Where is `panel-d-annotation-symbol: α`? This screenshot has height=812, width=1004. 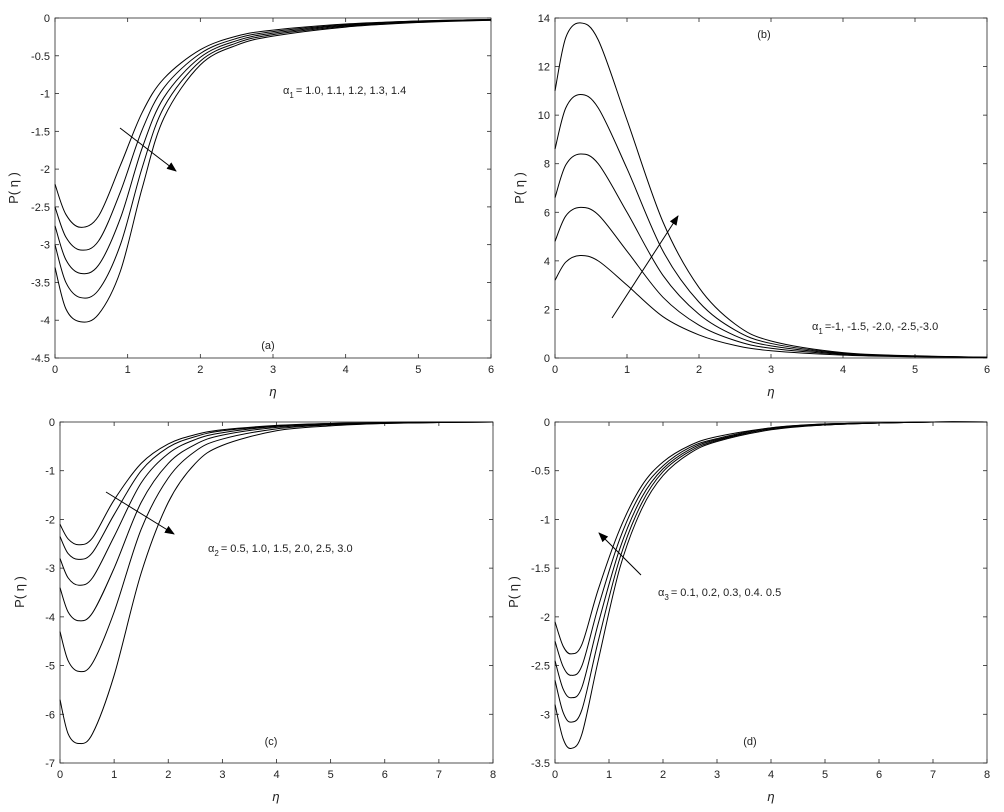
panel-d-annotation-symbol: α is located at coordinates (661, 593).